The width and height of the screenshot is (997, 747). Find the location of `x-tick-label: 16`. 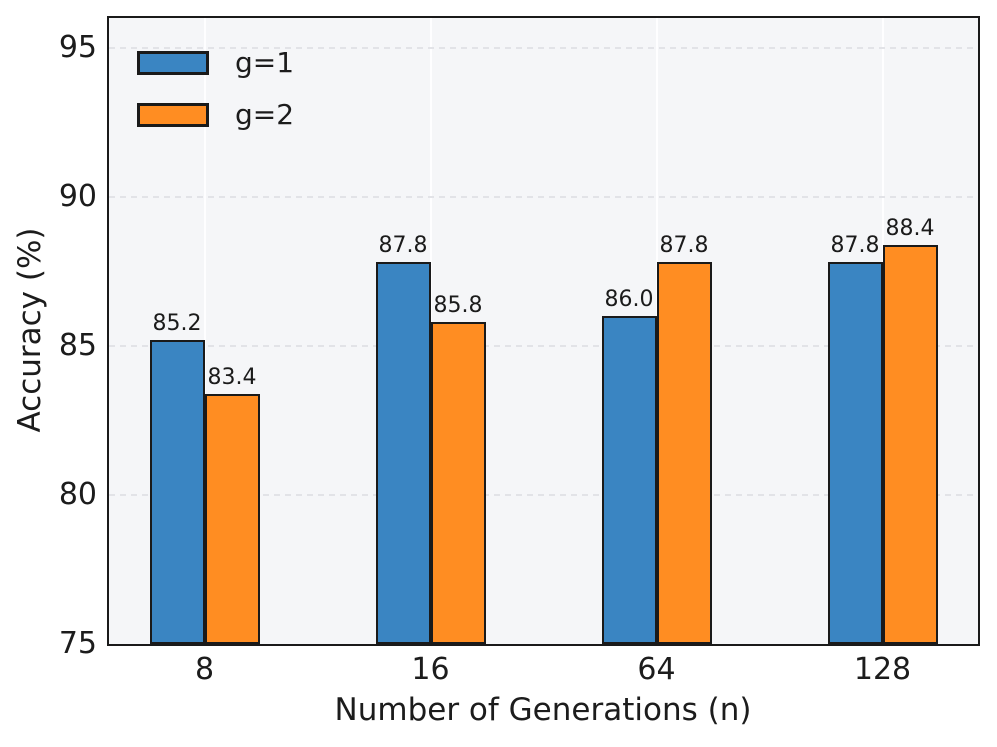

x-tick-label: 16 is located at coordinates (430, 669).